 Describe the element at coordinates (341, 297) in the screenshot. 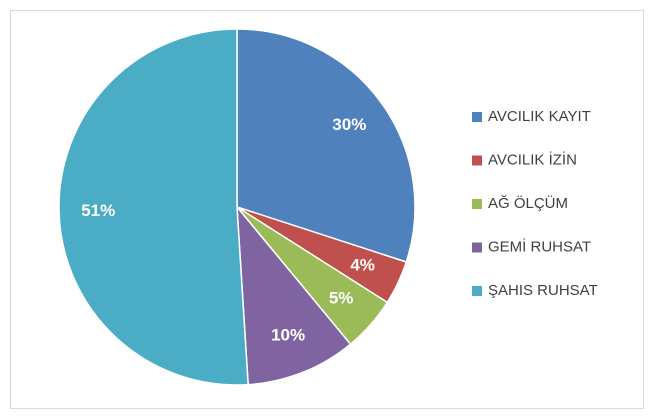

I see `value-label: 5%` at that location.